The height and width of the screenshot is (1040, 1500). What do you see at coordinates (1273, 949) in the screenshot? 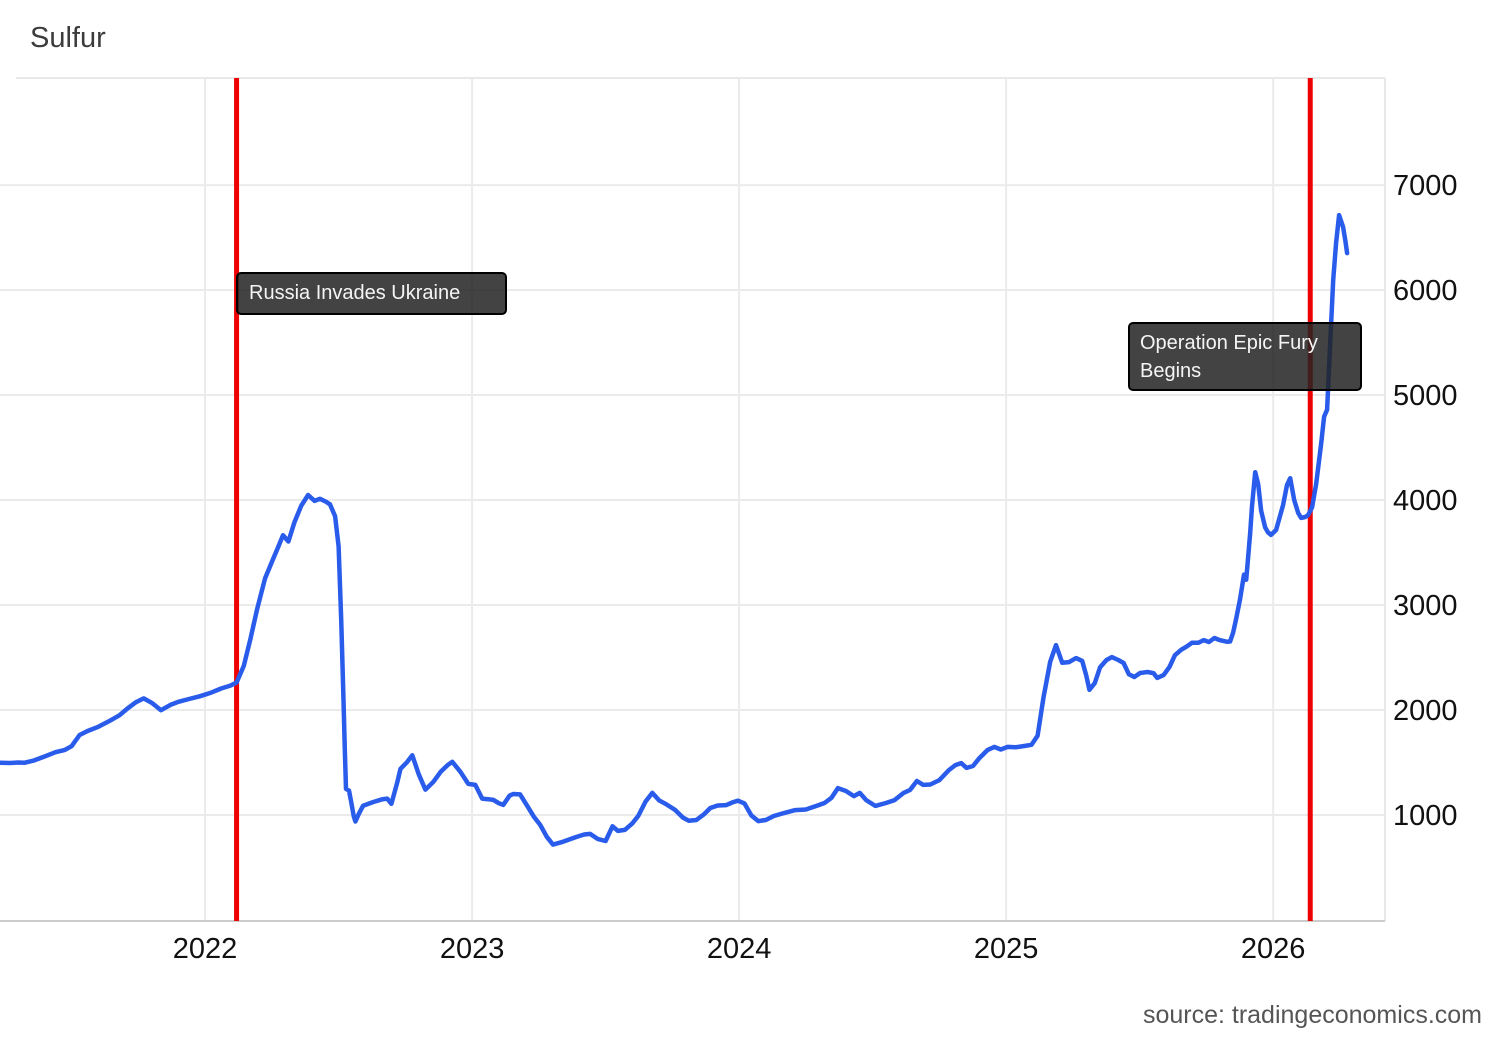
I see `x-tick-label: 2026` at bounding box center [1273, 949].